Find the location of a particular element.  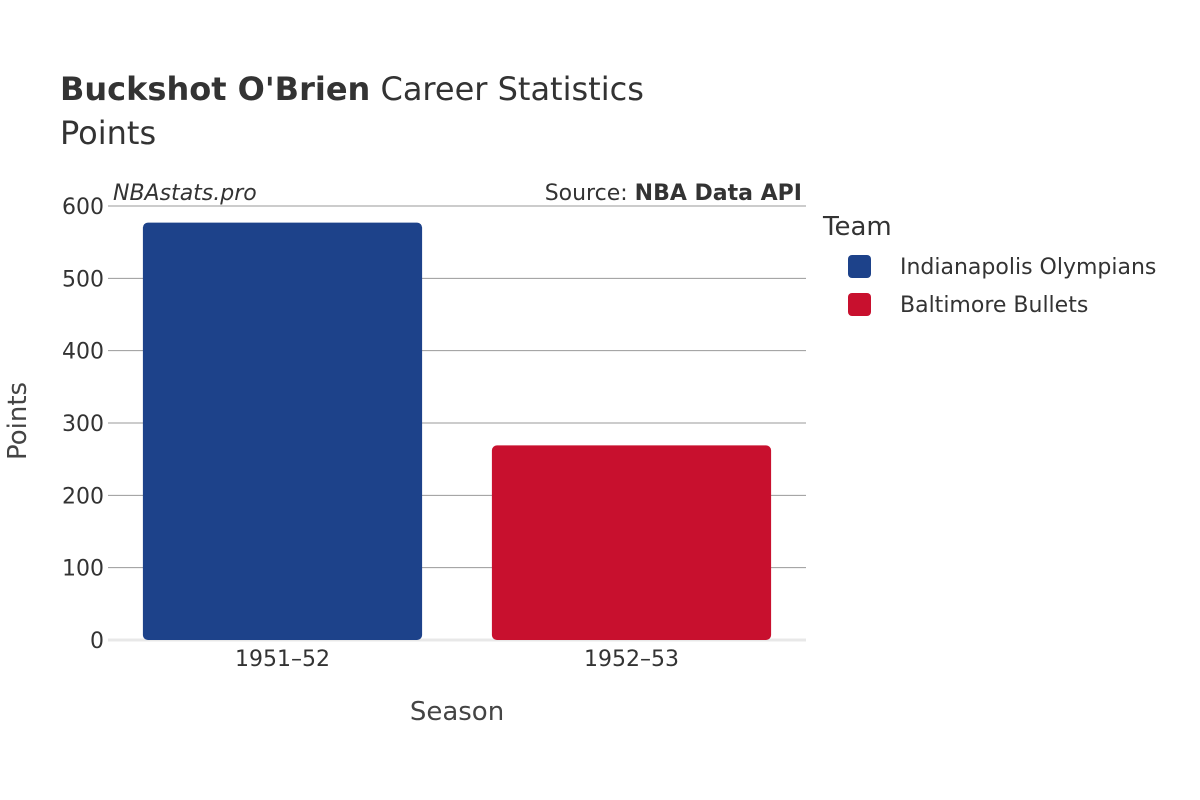

y-tick-label: 200 is located at coordinates (83, 496).